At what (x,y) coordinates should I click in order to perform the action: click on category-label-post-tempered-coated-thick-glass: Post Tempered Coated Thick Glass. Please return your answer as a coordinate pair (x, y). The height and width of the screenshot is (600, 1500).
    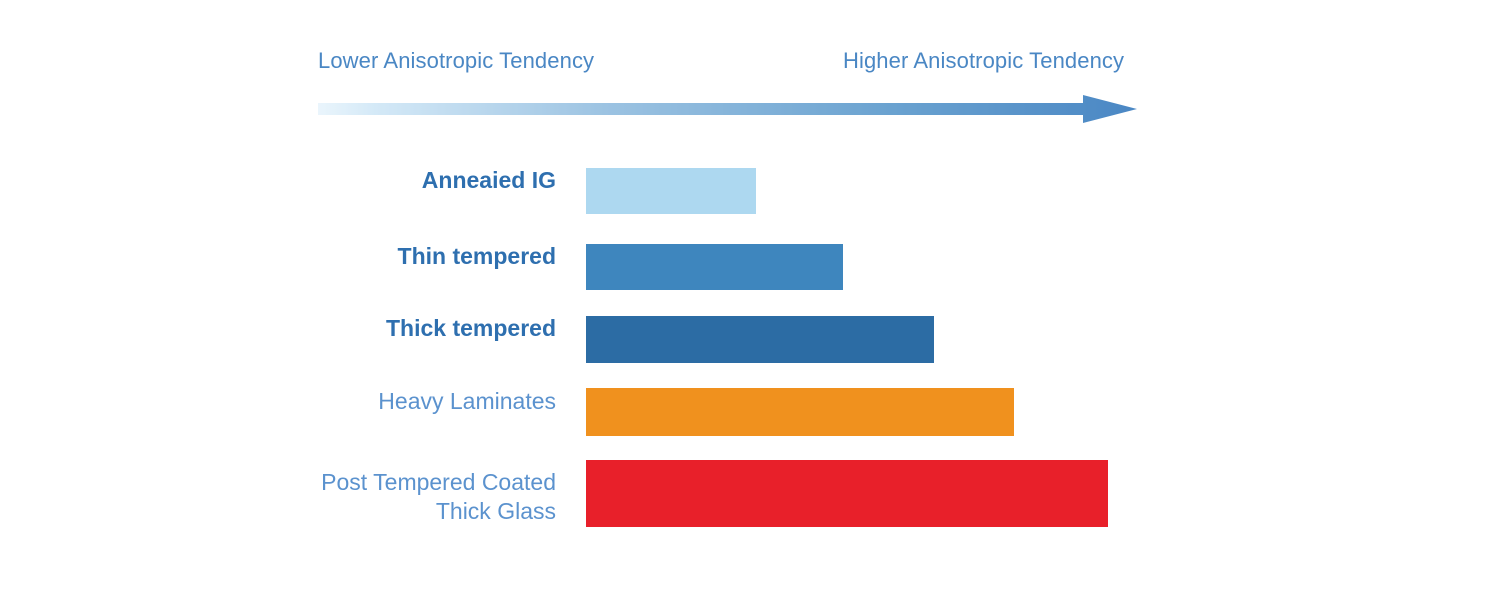
    Looking at the image, I should click on (438, 496).